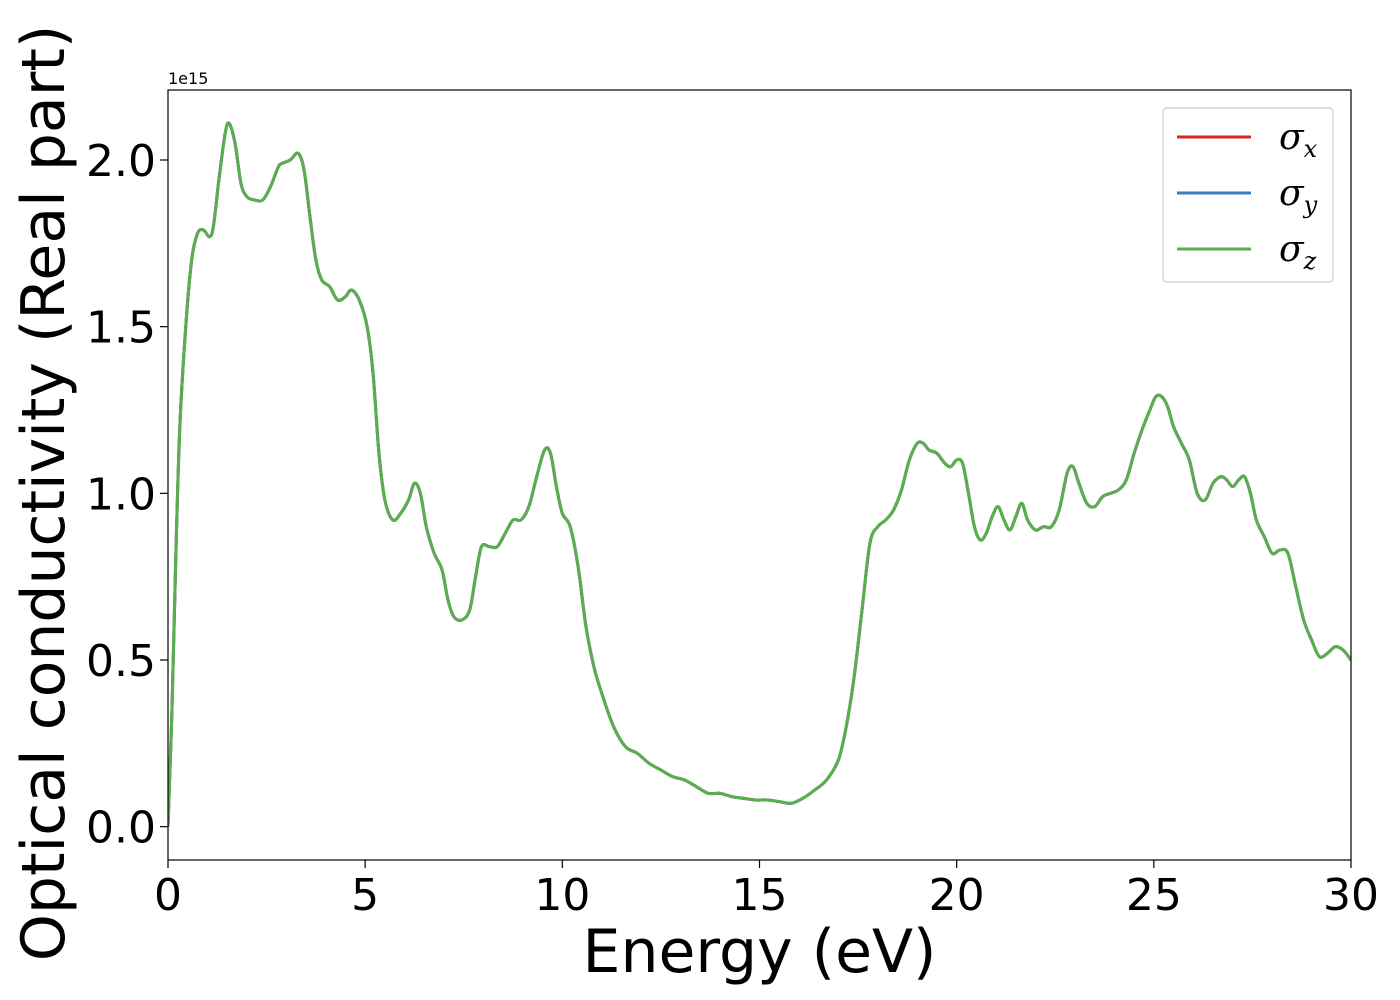 Image resolution: width=1400 pixels, height=1000 pixels. I want to click on legend-box, so click(1248, 195).